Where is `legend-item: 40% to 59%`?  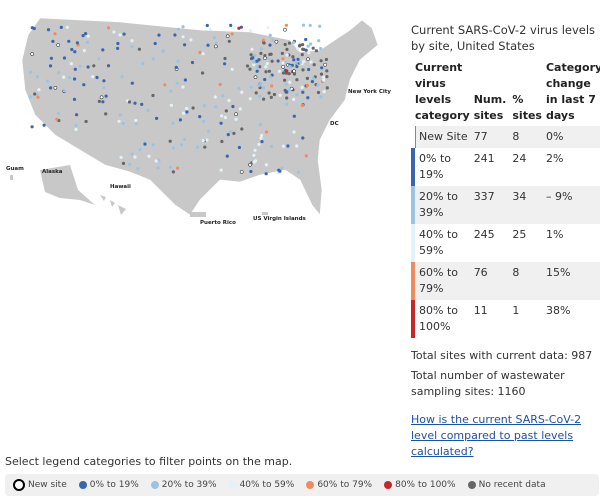
legend-item: 40% to 59% is located at coordinates (261, 485).